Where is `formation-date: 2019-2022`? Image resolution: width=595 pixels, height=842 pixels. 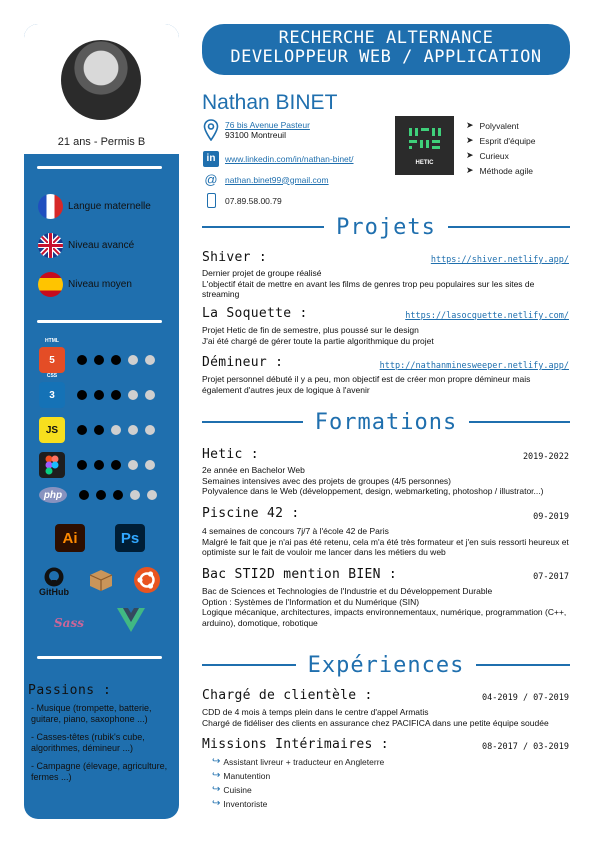
formation-date: 2019-2022 is located at coordinates (545, 457).